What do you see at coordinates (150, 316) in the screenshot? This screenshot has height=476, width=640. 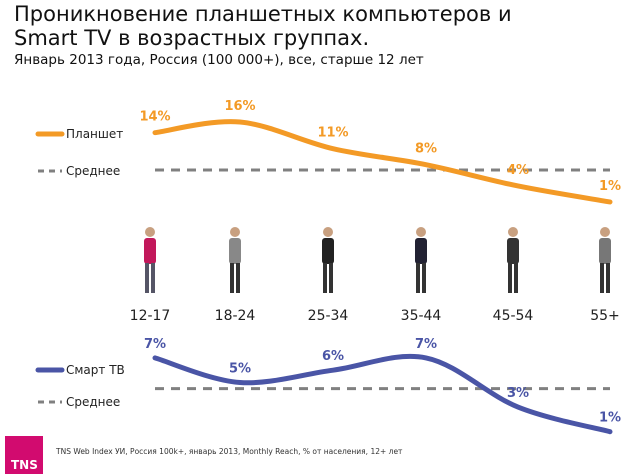 I see `age-group-label: 12-17` at bounding box center [150, 316].